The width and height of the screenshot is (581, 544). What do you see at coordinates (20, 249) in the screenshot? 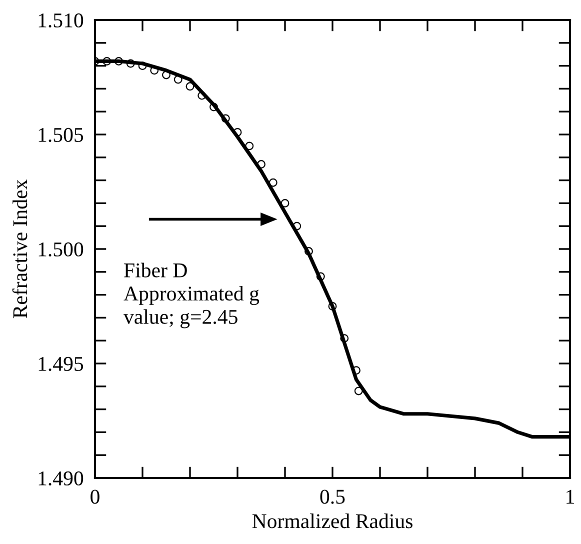
I see `y-axis-title: Refractive Index` at bounding box center [20, 249].